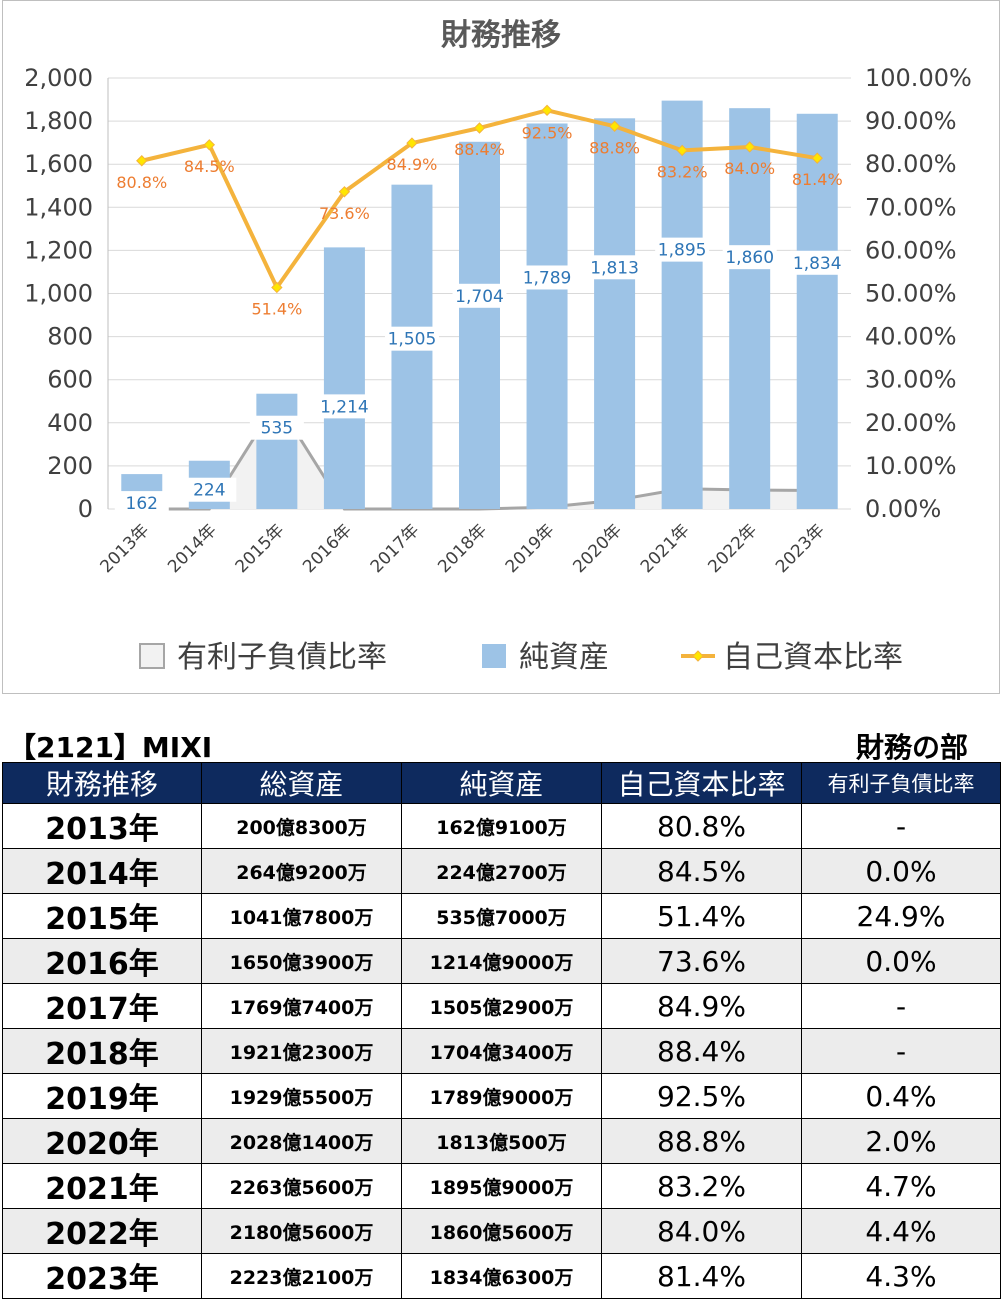  I want to click on cell-equity-ratio: 81.4%, so click(701, 1276).